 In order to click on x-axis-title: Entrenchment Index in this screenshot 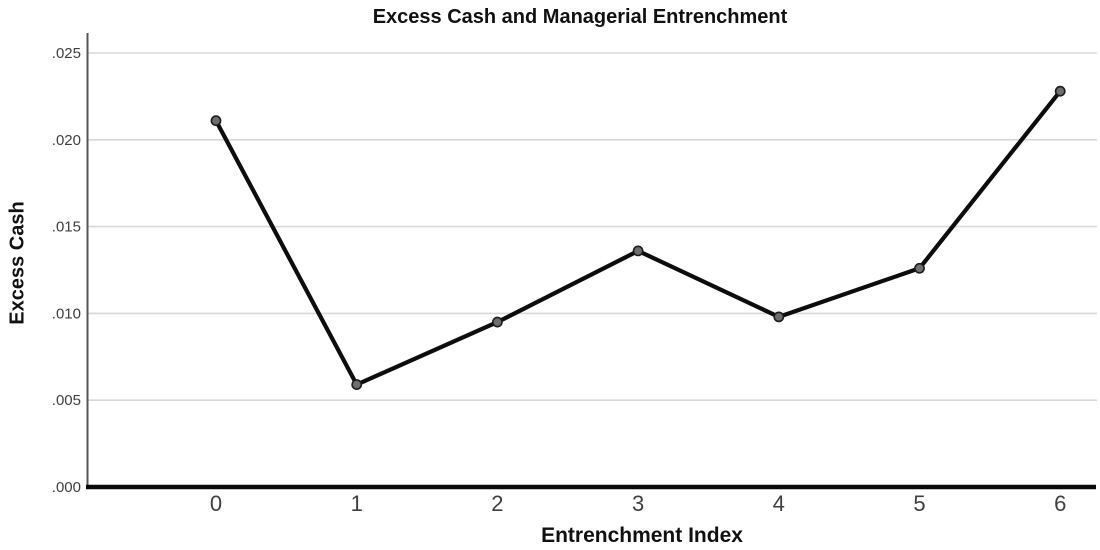, I will do `click(642, 535)`.